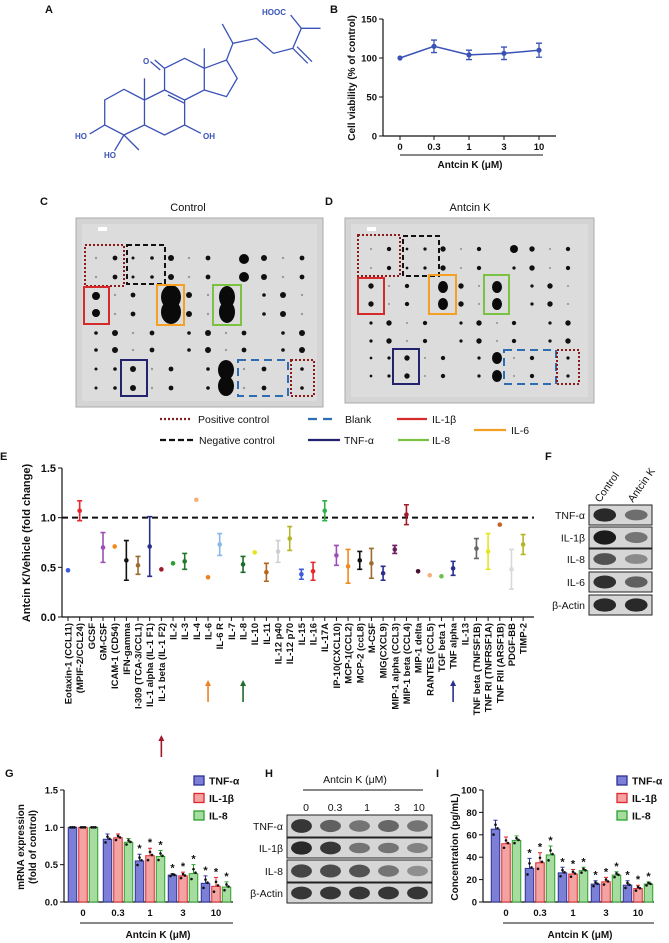 The image size is (669, 943). What do you see at coordinates (268, 827) in the screenshot?
I see `blot-row-label: TNF-α` at bounding box center [268, 827].